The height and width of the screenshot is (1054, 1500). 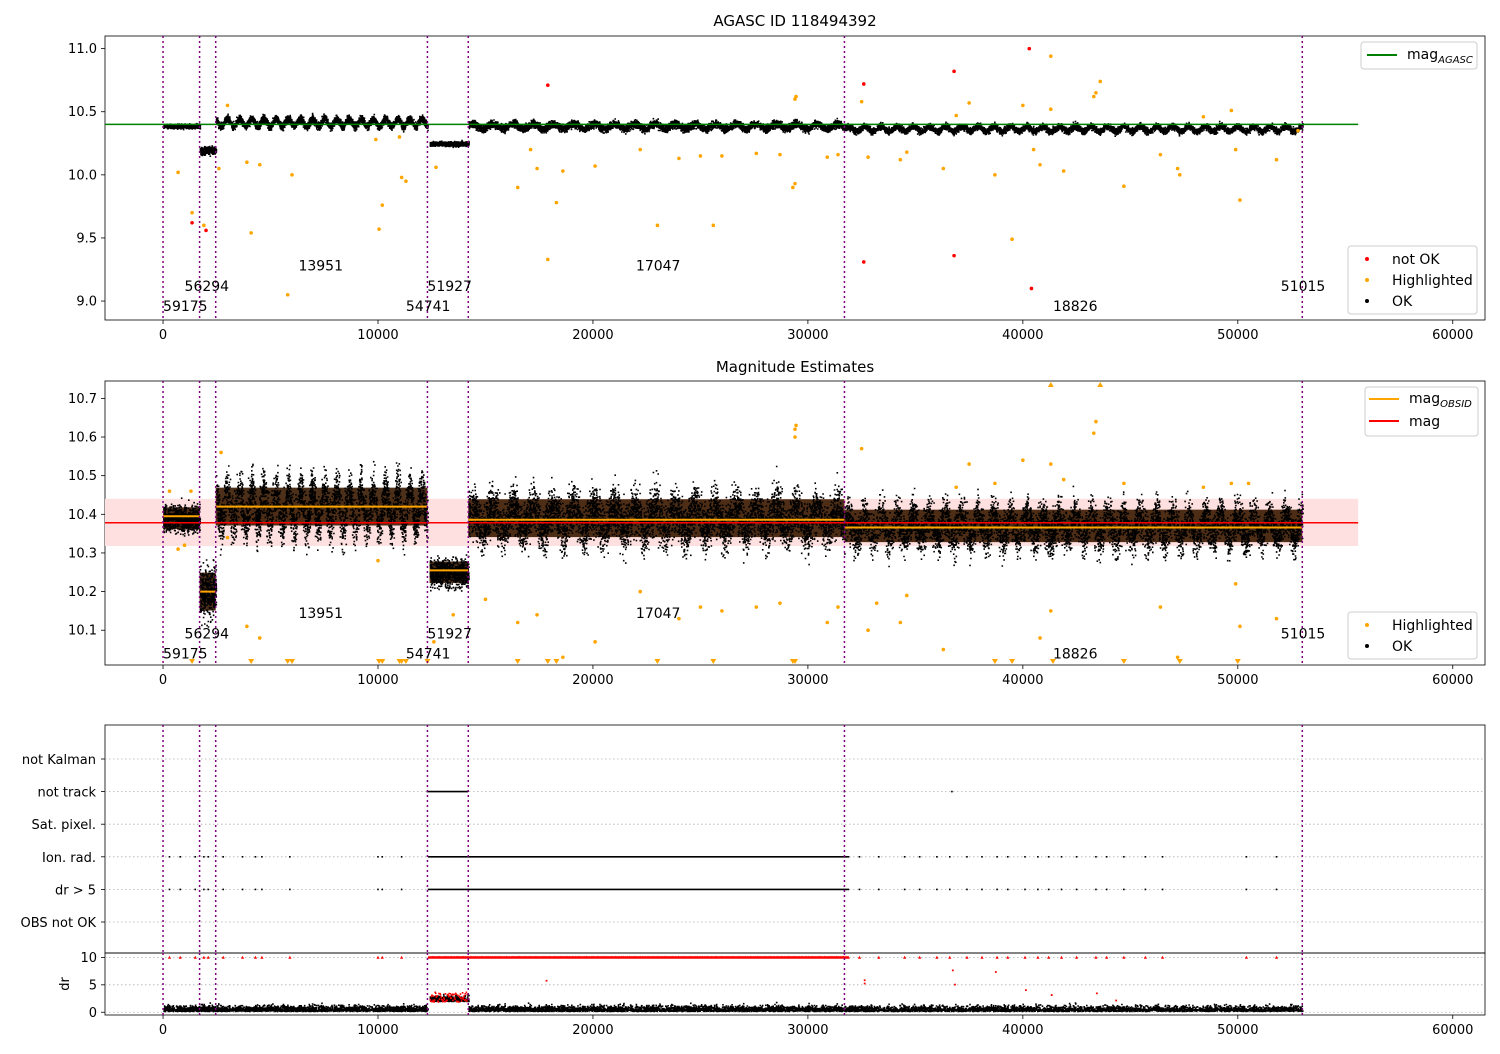 What do you see at coordinates (82, 438) in the screenshot?
I see `mid-ytick-label-5: 10.6` at bounding box center [82, 438].